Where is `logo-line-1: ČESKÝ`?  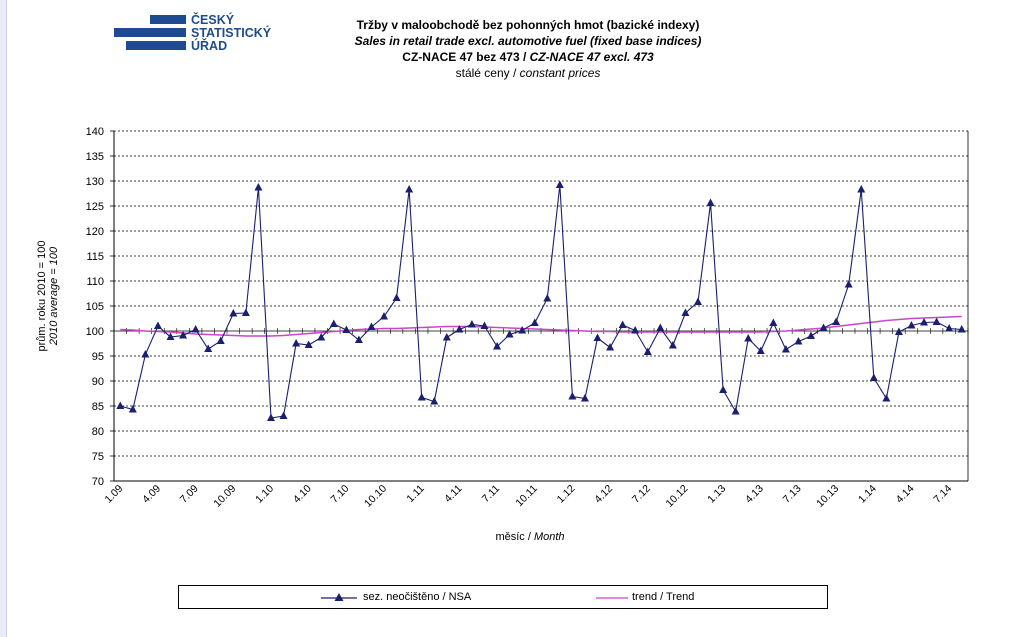 logo-line-1: ČESKÝ is located at coordinates (213, 20).